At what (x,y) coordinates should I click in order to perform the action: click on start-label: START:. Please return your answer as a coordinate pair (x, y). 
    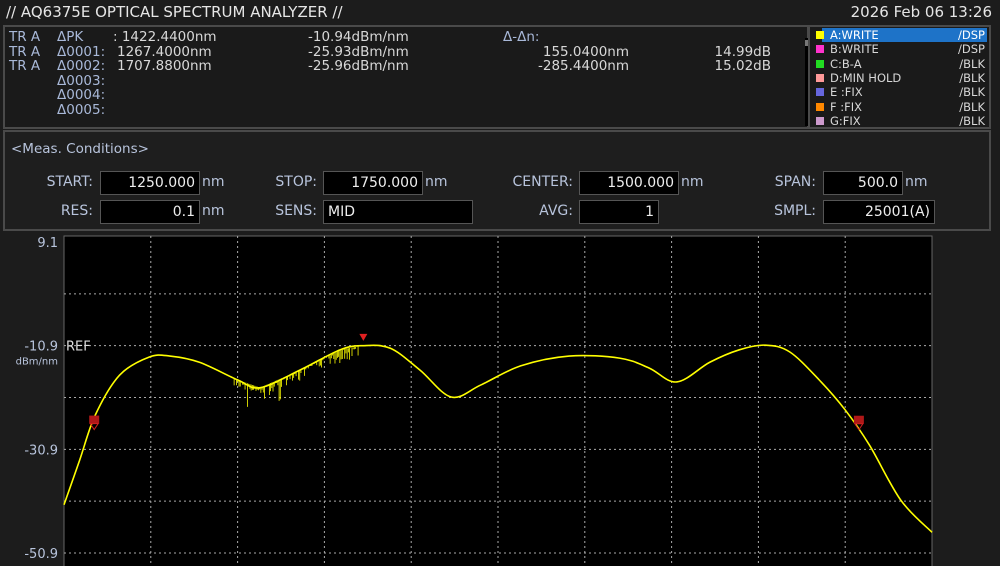
    Looking at the image, I should click on (69, 182).